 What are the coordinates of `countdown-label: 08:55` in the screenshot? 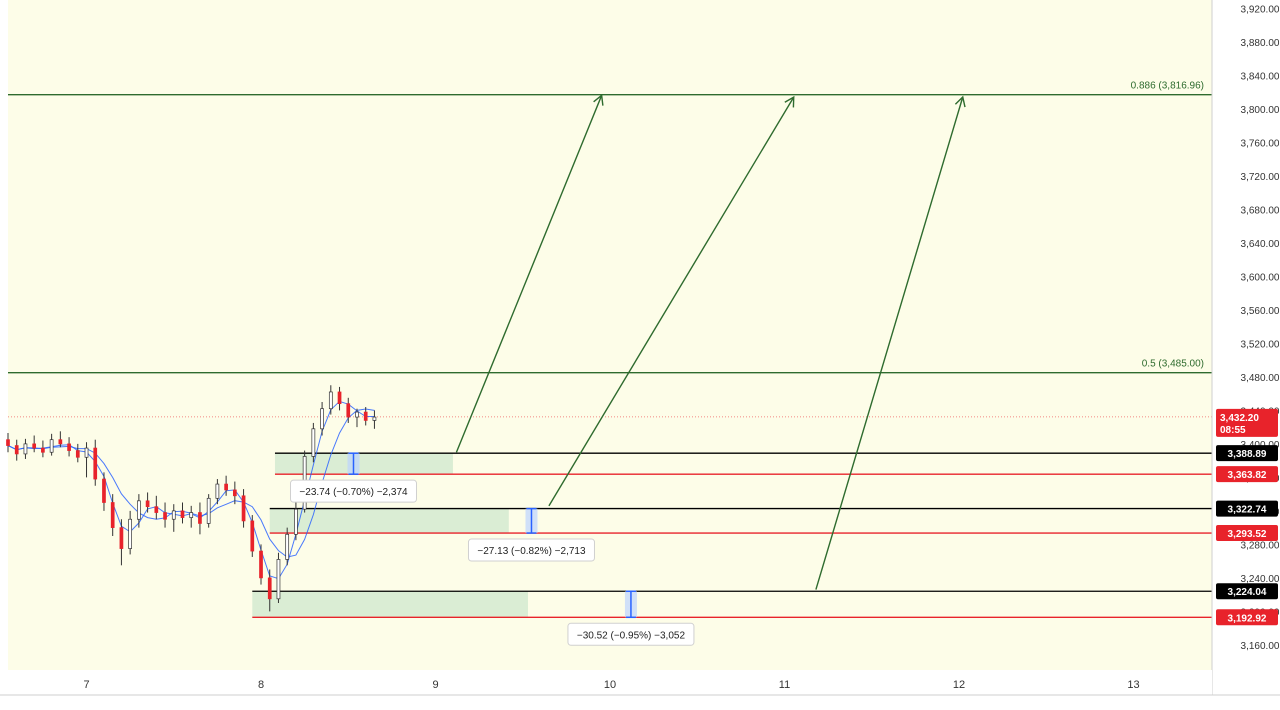 It's located at (1233, 430).